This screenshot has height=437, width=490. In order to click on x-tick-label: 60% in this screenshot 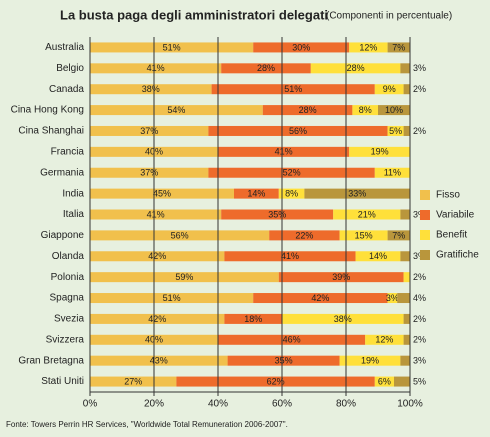, I will do `click(282, 404)`.